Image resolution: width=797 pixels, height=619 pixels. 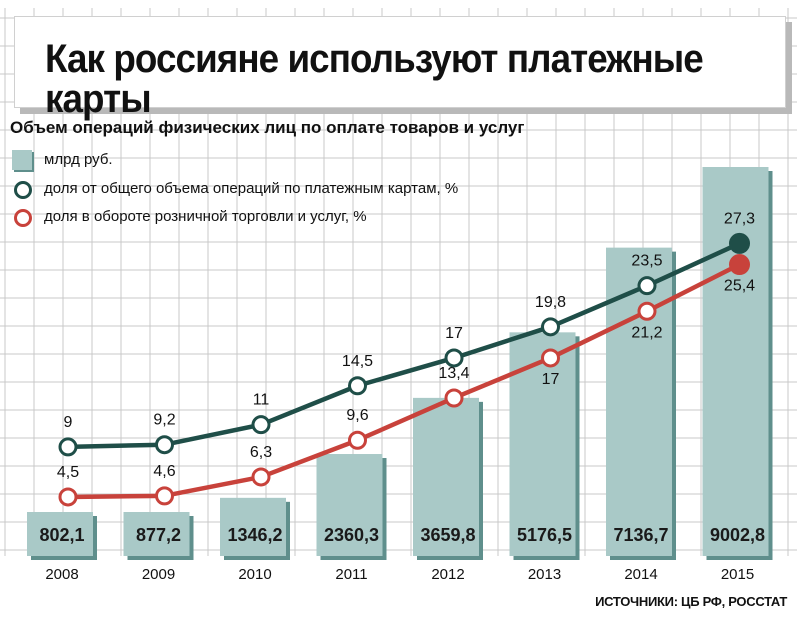 I want to click on legend-red-circle-icon, so click(x=23, y=218).